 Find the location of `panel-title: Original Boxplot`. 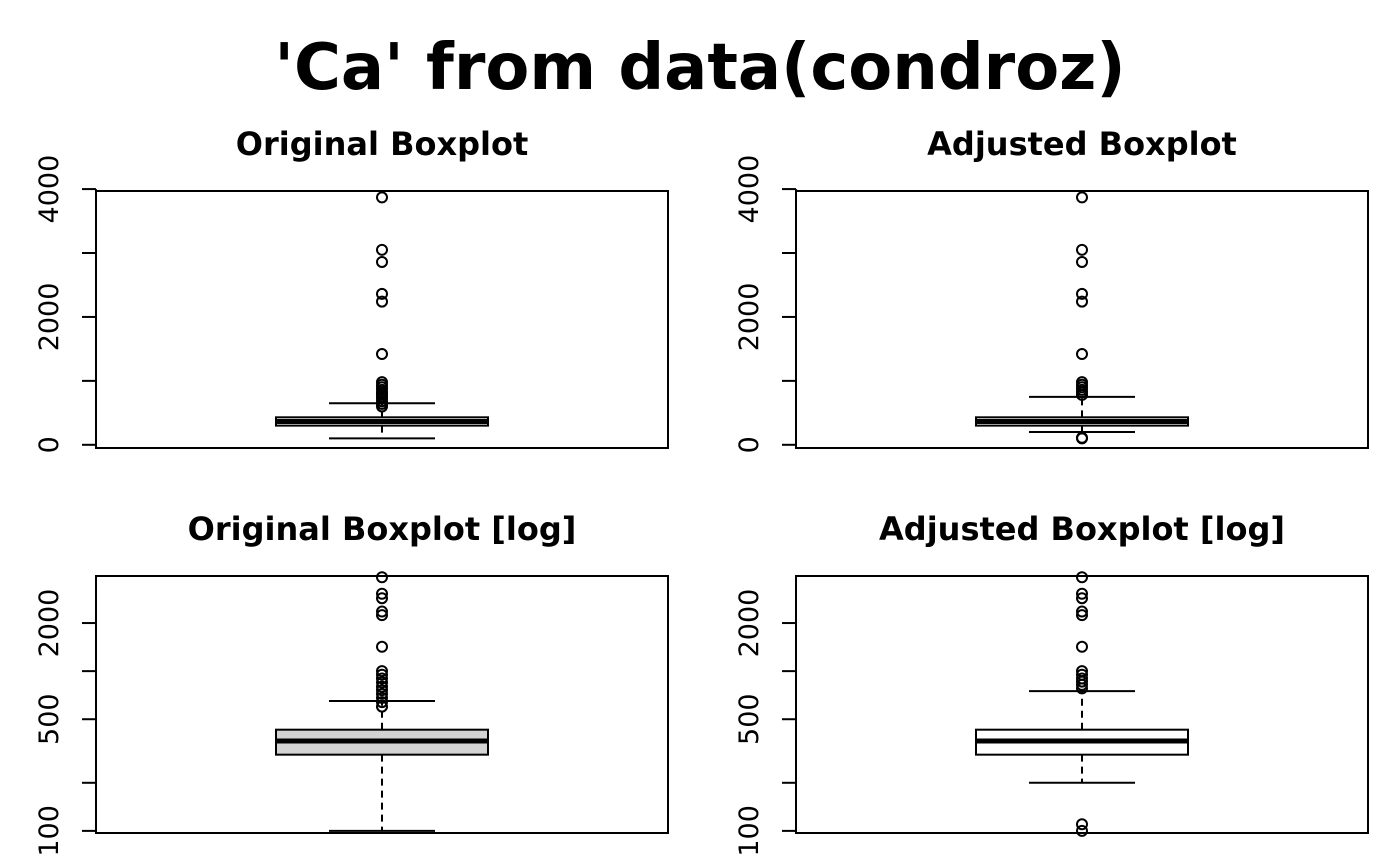

panel-title: Original Boxplot is located at coordinates (382, 144).